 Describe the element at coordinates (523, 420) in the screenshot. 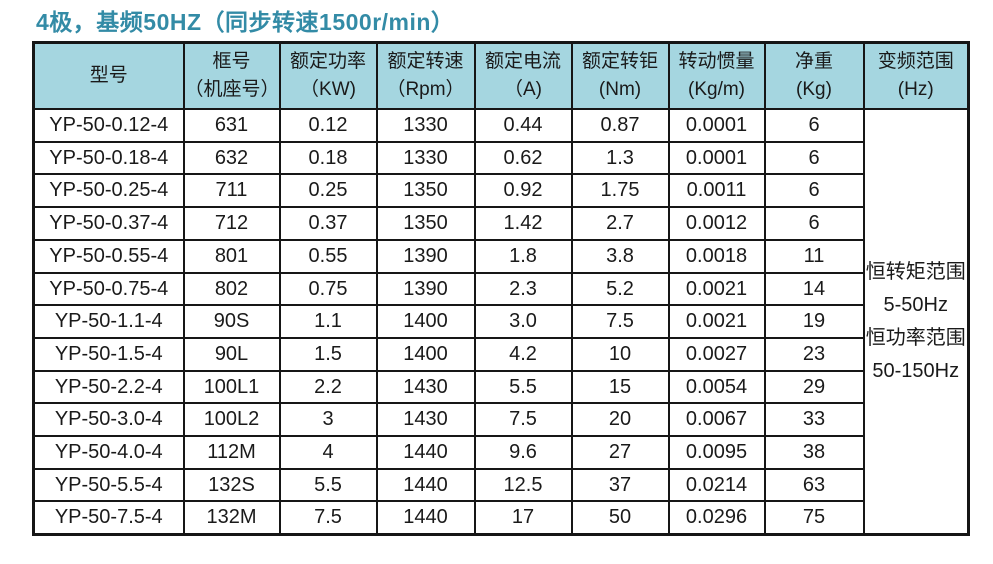

I see `cell-rated-current: 7.5` at that location.